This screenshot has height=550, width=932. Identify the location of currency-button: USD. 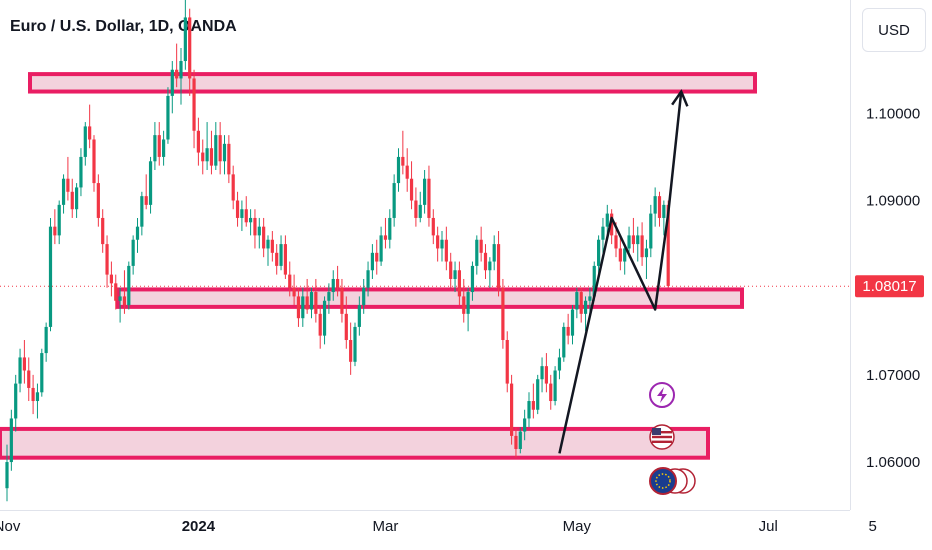
(894, 30).